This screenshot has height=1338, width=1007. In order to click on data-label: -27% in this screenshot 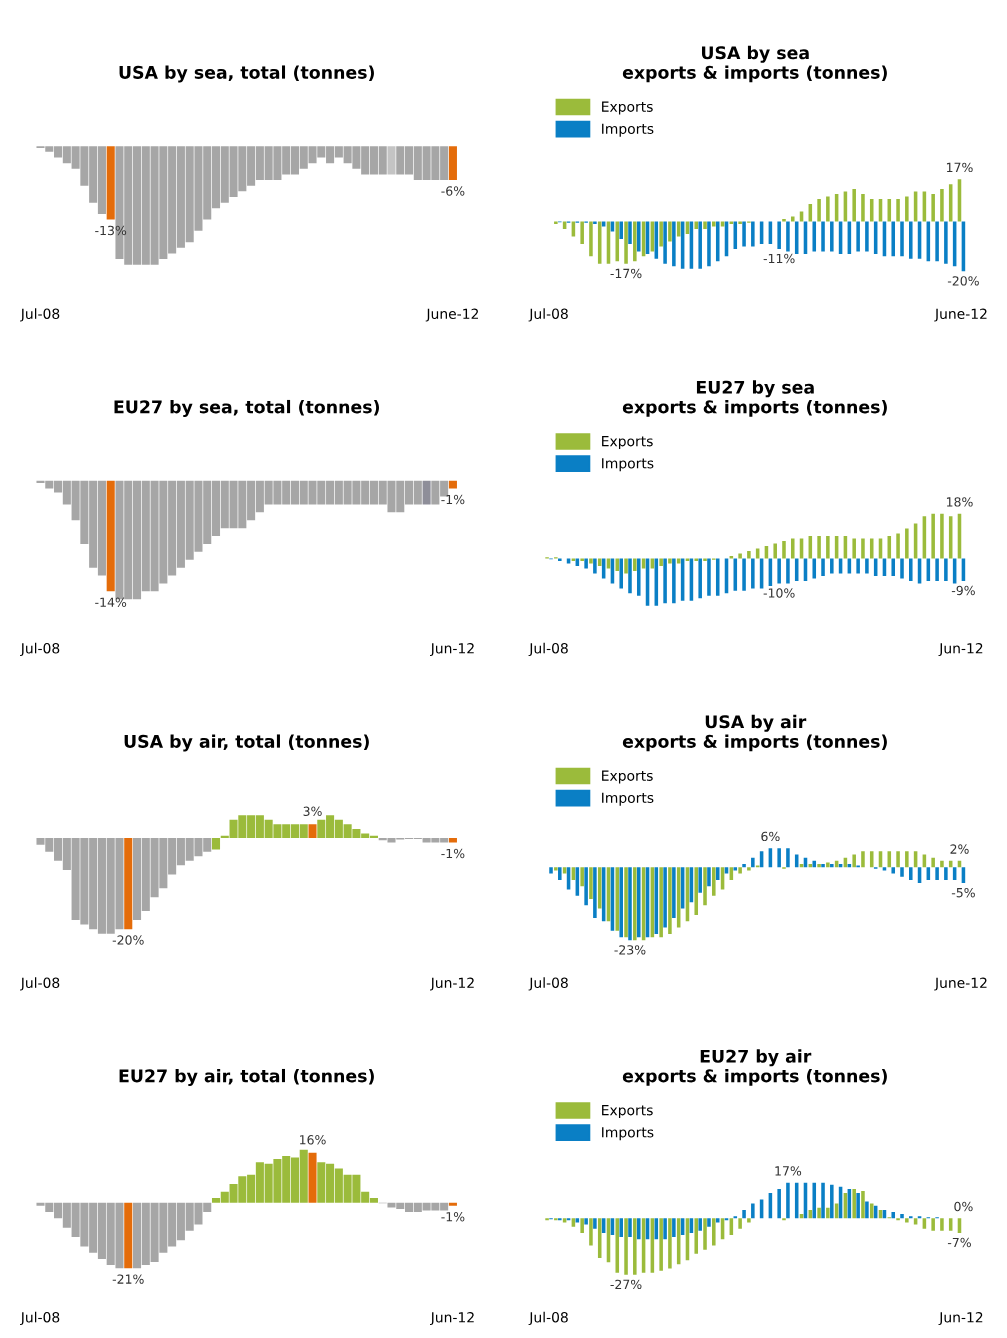, I will do `click(626, 1284)`.